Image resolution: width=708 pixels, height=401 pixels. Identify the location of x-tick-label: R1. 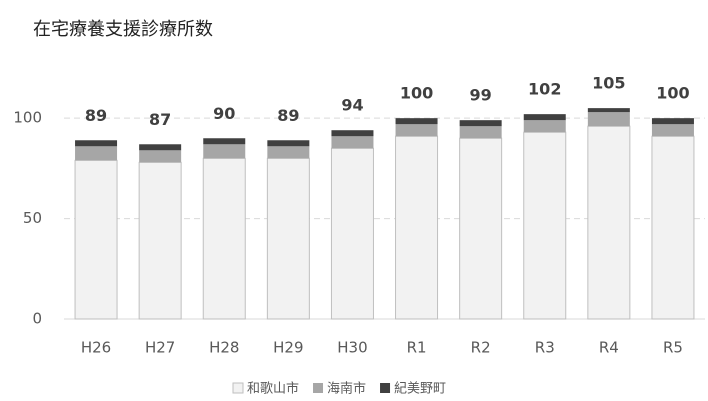
(417, 348).